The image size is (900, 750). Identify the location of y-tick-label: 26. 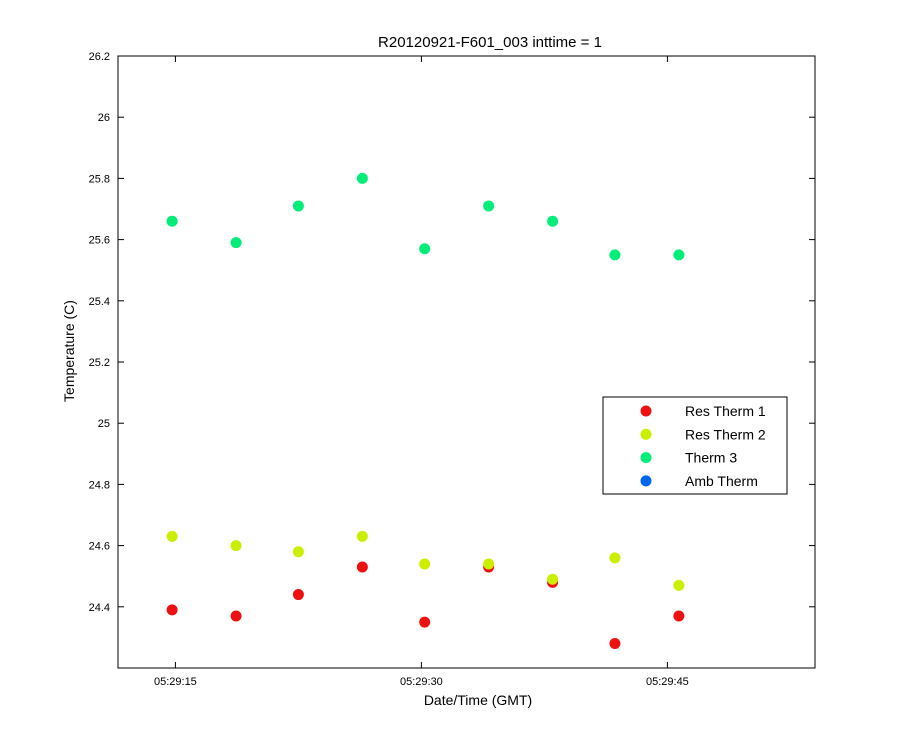
(104, 118).